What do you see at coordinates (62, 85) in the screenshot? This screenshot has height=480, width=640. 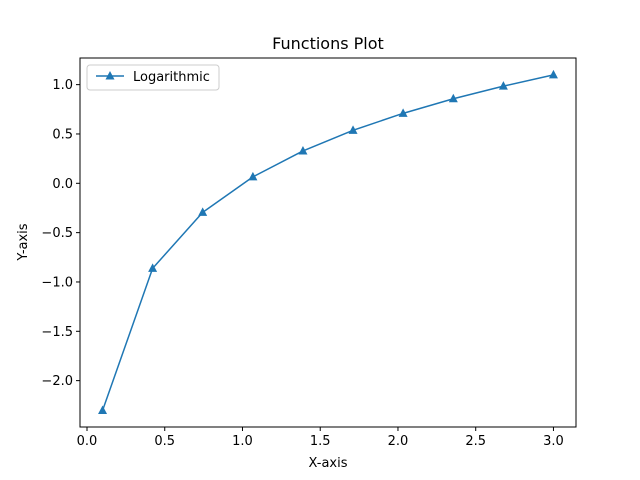 I see `y-tick-label: 1.0` at bounding box center [62, 85].